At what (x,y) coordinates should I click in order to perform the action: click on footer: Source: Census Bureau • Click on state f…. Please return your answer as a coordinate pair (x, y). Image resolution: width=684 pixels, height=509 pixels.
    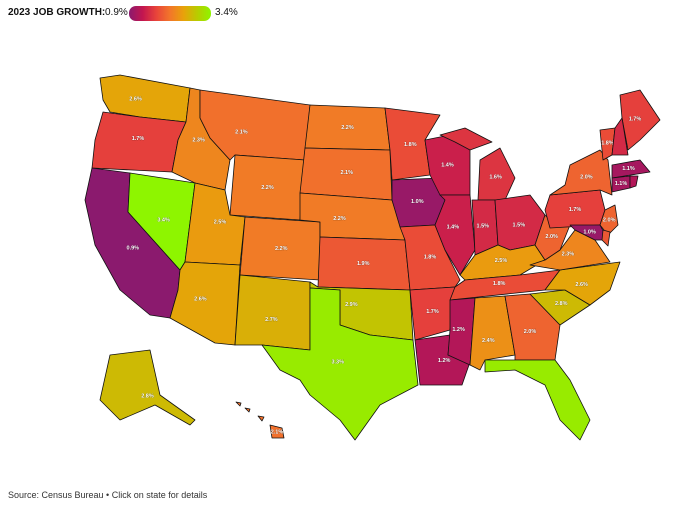
    Looking at the image, I should click on (108, 495).